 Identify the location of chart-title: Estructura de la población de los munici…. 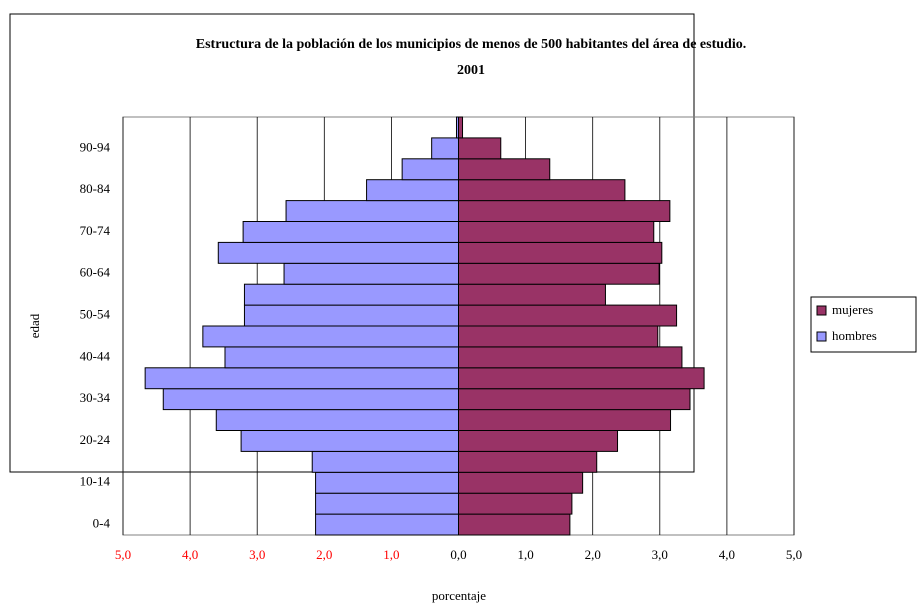
(471, 44).